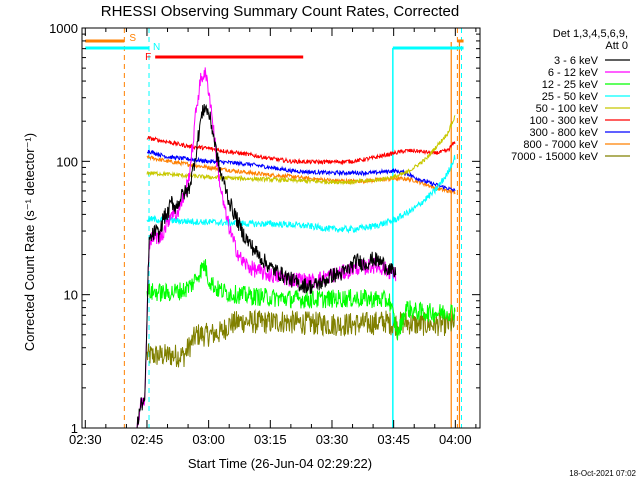 The image size is (640, 480). I want to click on x-tick-label: 03:00, so click(208, 439).